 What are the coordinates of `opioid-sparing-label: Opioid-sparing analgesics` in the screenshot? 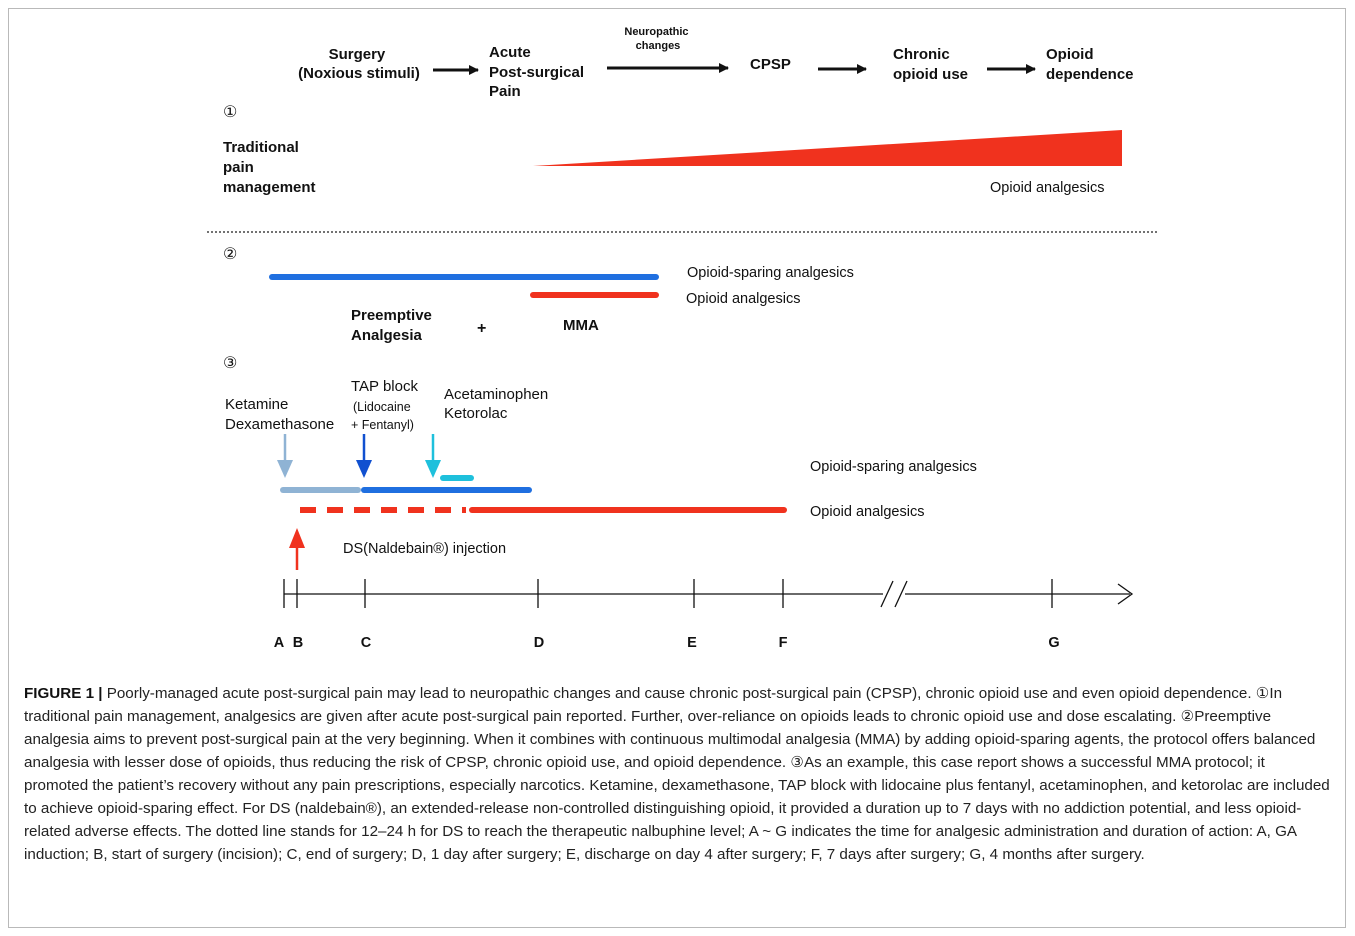 It's located at (770, 273).